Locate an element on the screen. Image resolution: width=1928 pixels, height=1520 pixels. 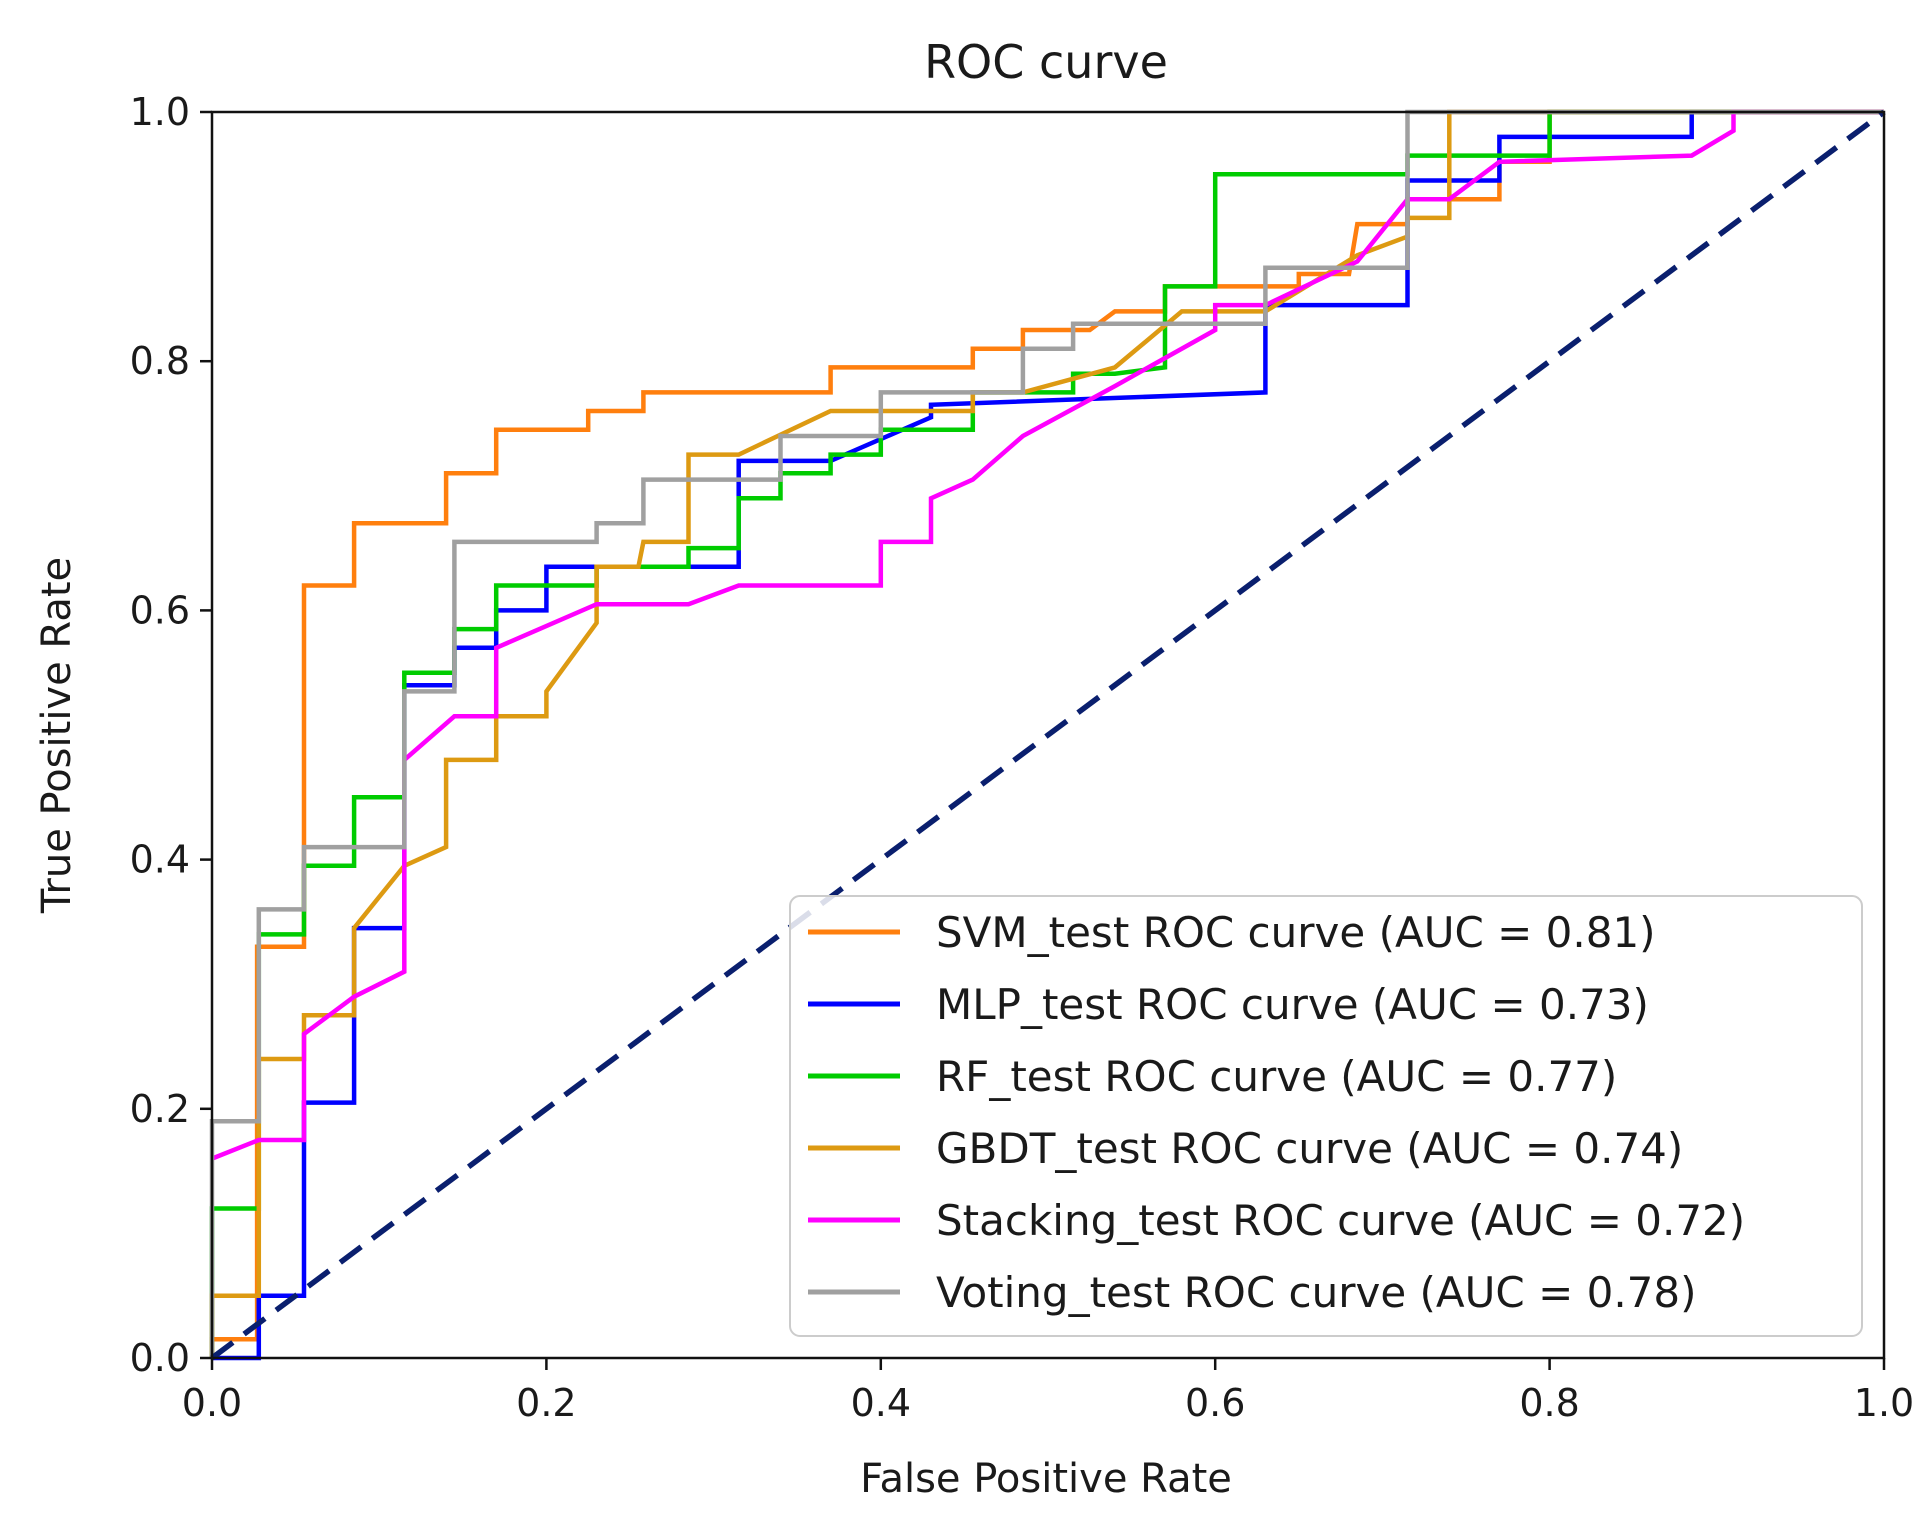
y-tick-label: 0.0 is located at coordinates (160, 1358).